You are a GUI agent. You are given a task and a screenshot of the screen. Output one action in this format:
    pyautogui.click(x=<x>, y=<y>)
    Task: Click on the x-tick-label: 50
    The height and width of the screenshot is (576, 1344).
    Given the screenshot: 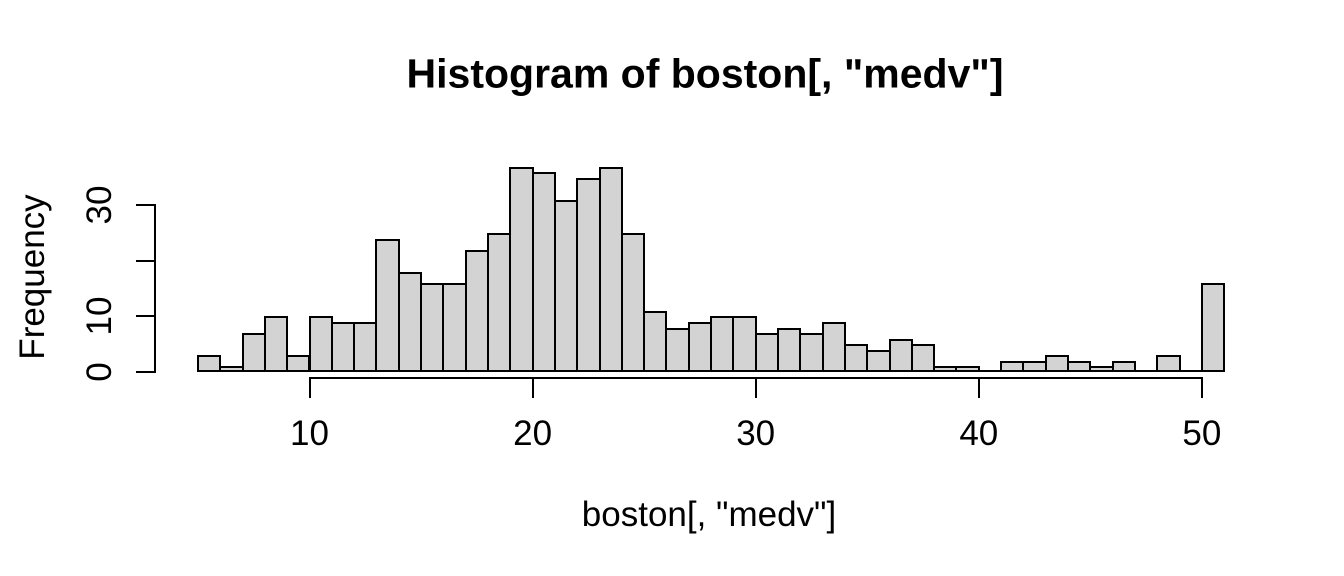 What is the action you would take?
    pyautogui.click(x=1202, y=433)
    